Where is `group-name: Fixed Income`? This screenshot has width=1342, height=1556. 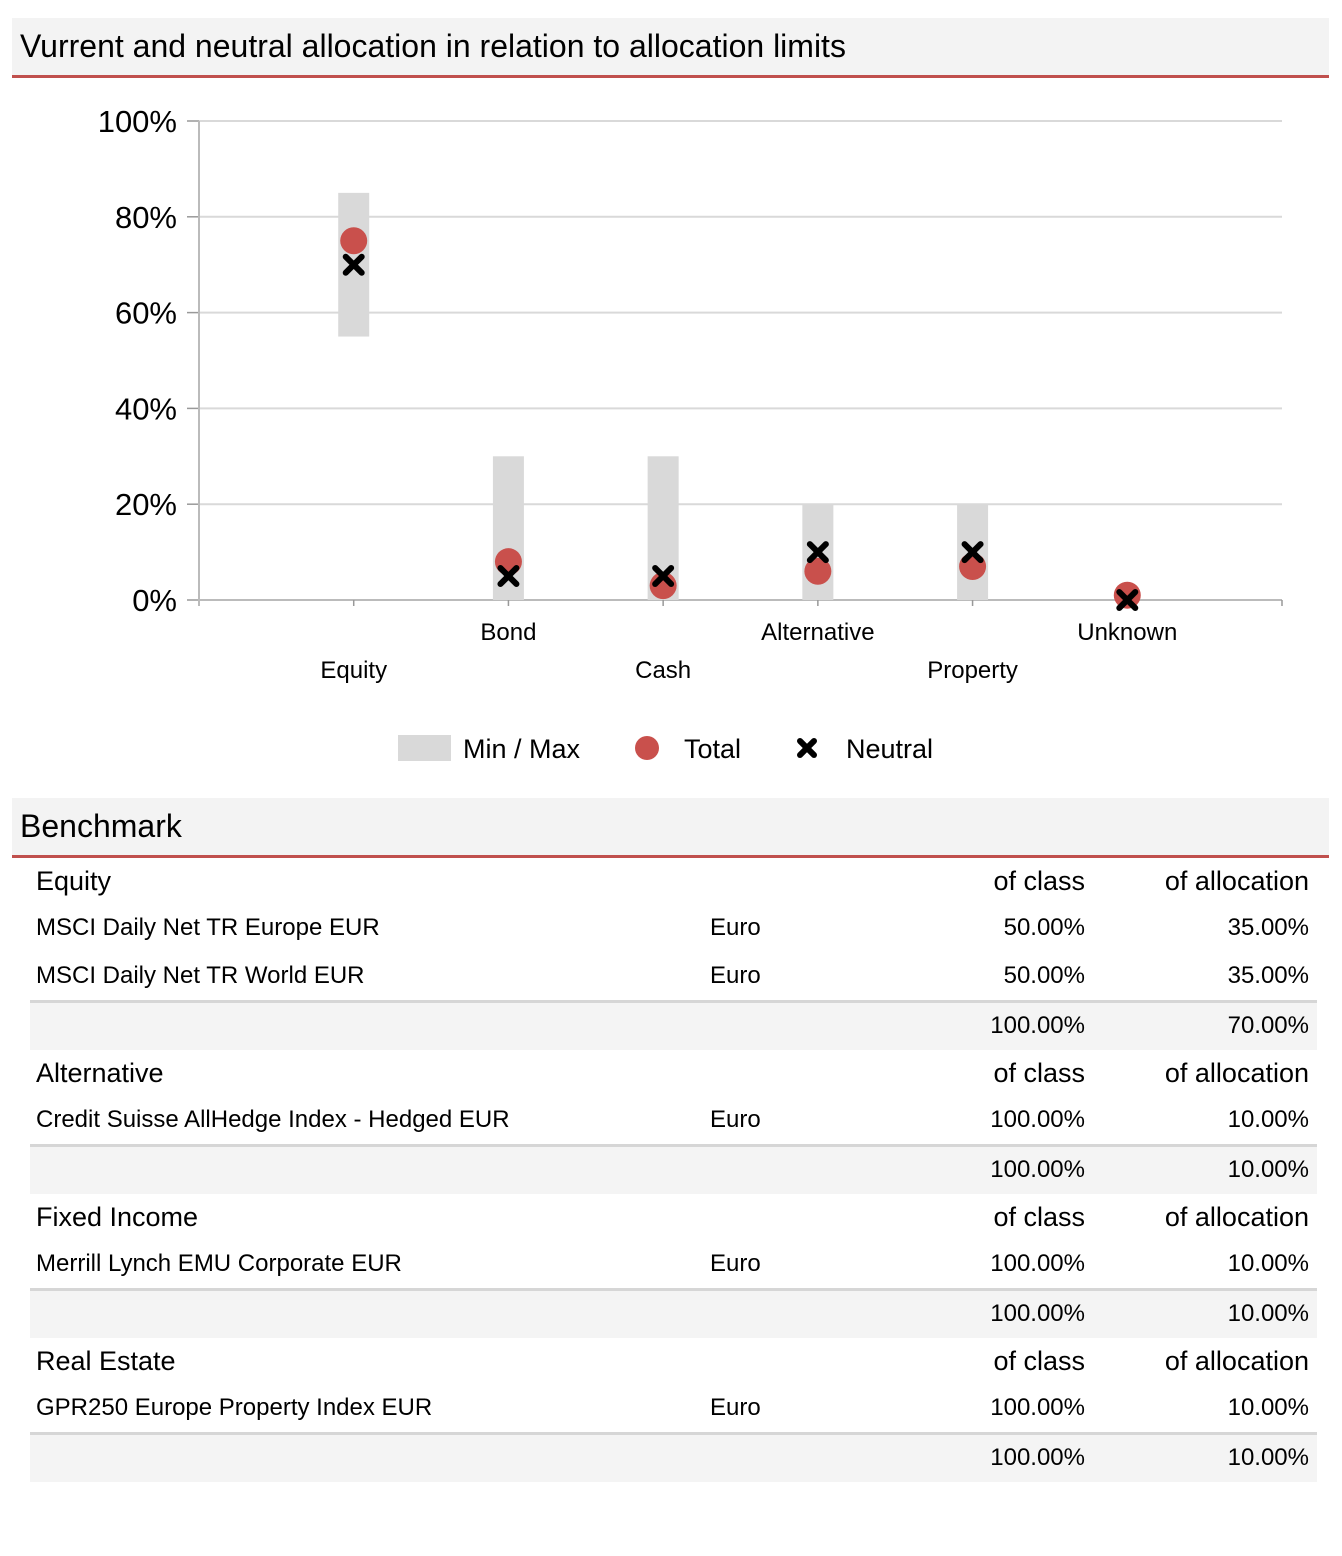 group-name: Fixed Income is located at coordinates (117, 1217).